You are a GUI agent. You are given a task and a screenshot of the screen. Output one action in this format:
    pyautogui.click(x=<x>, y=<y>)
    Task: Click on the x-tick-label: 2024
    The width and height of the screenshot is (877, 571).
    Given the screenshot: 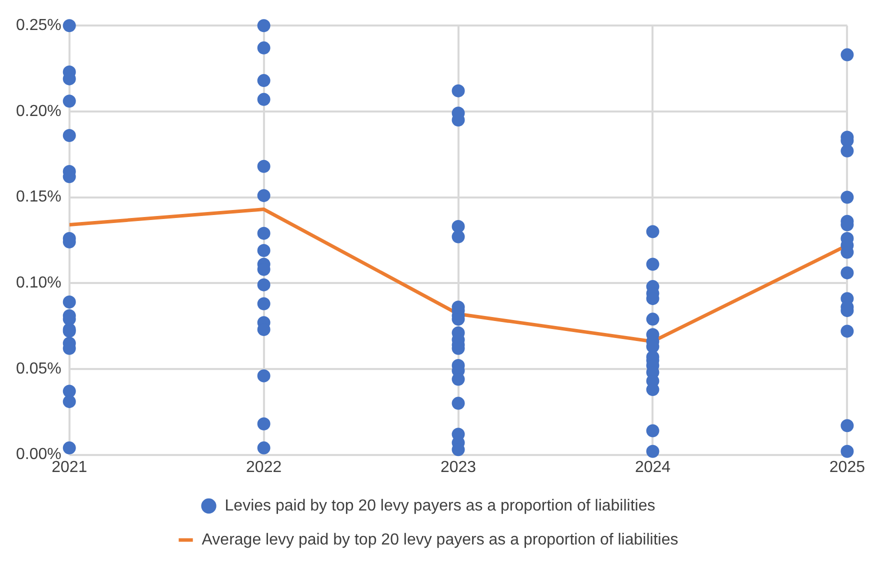 What is the action you would take?
    pyautogui.click(x=652, y=467)
    